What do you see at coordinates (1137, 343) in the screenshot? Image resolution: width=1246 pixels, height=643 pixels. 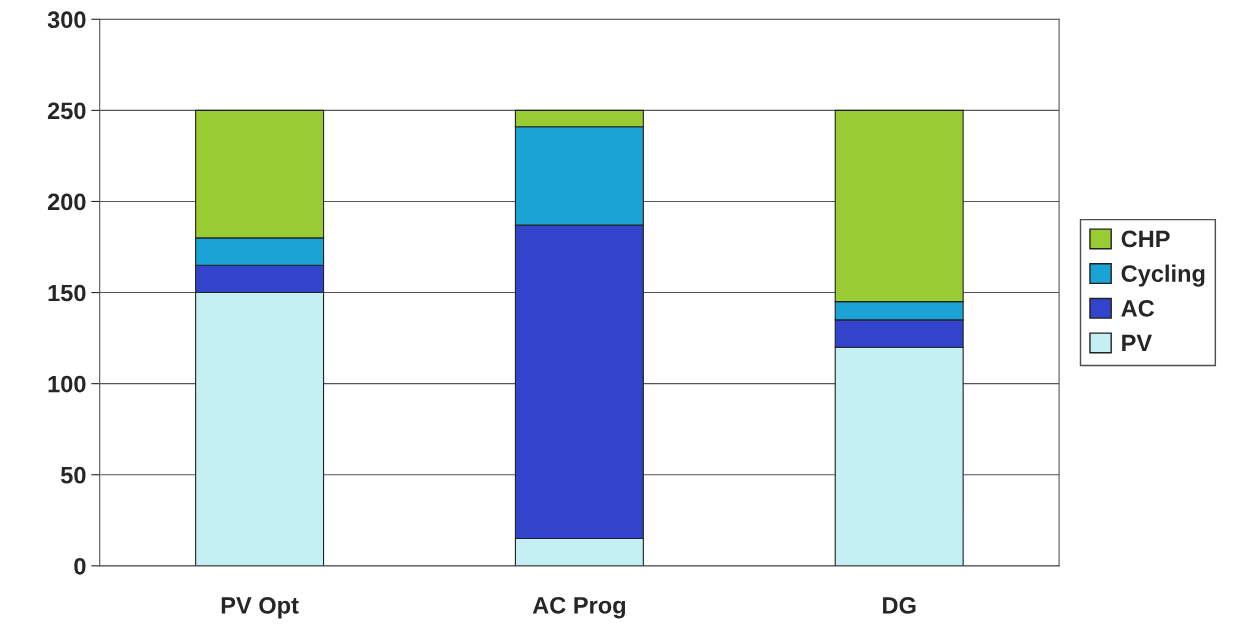 I see `legend-label: PV` at bounding box center [1137, 343].